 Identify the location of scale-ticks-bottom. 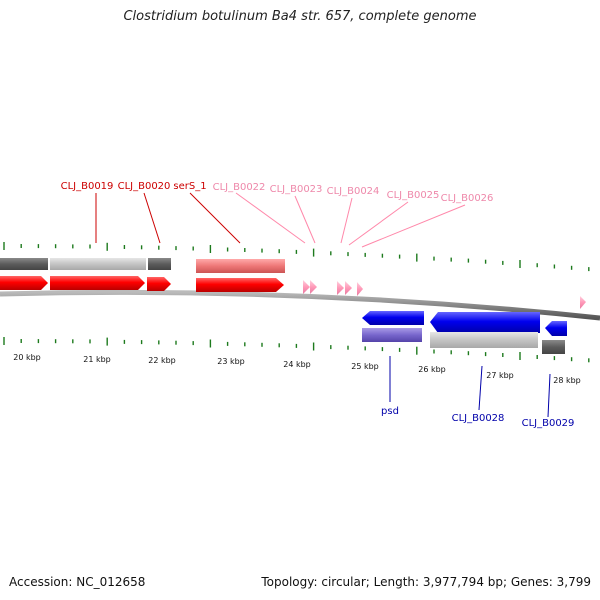
(296, 350).